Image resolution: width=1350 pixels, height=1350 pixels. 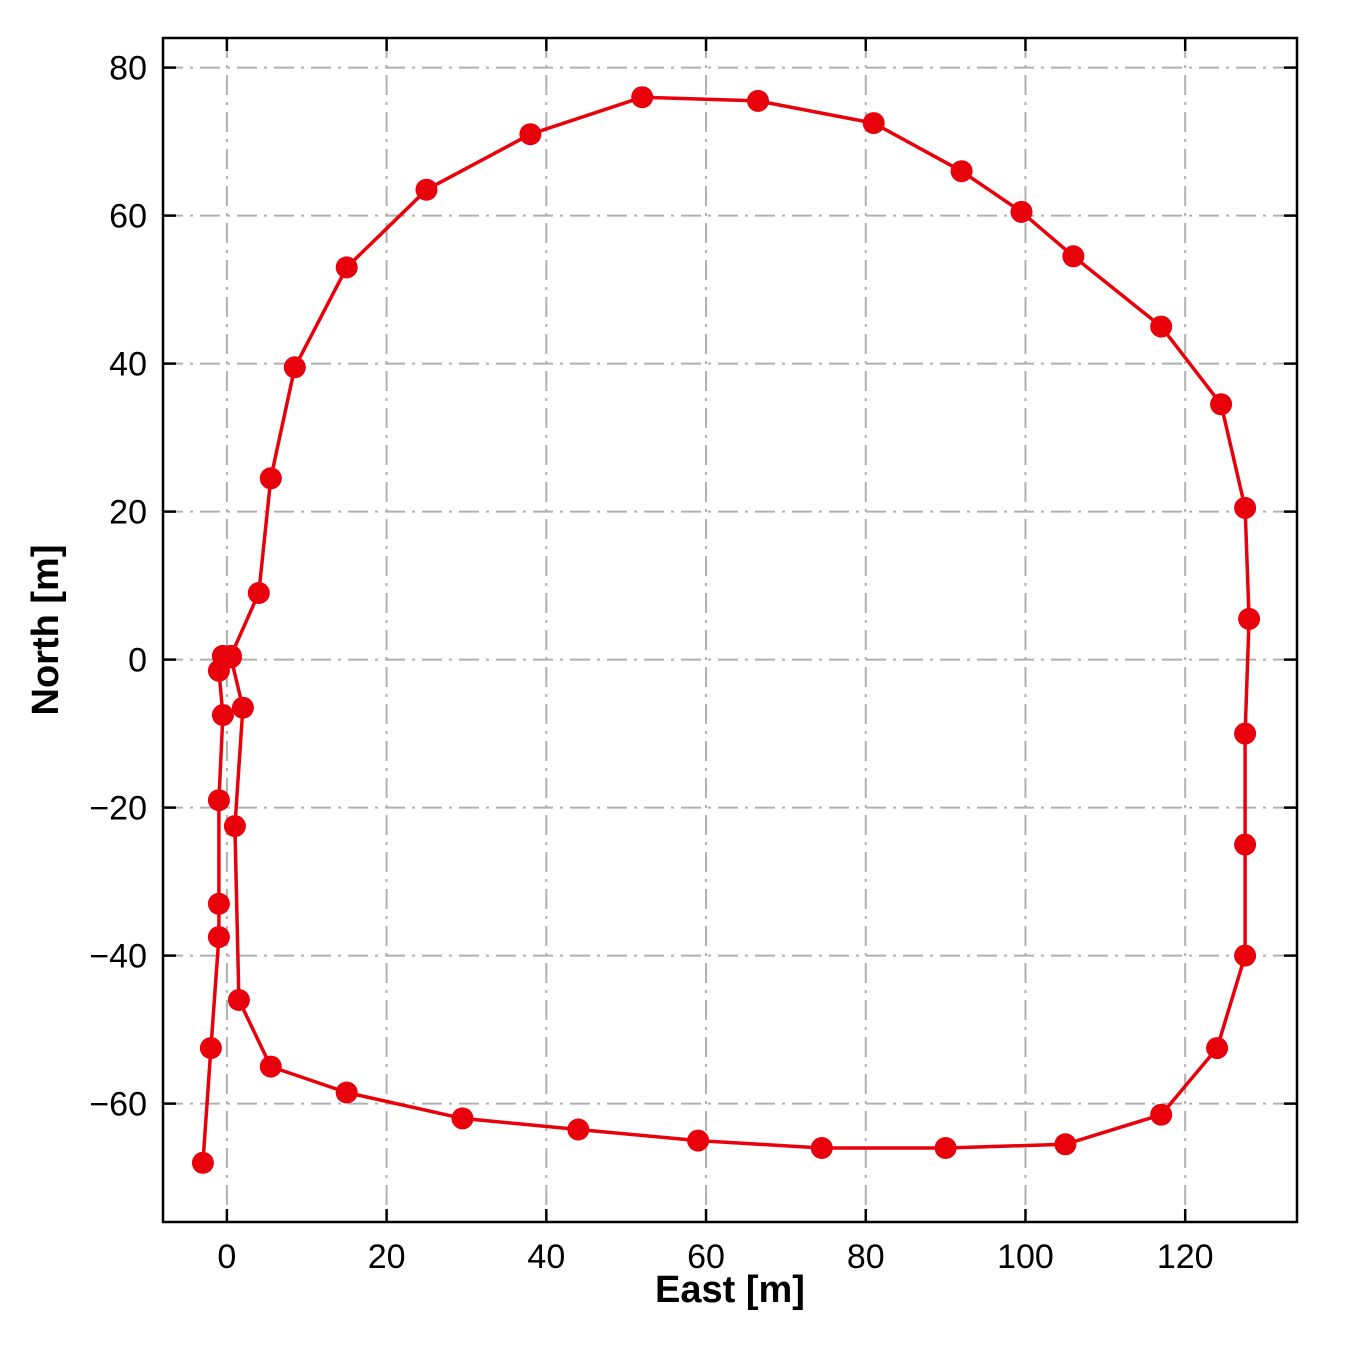 I want to click on x-axis-label: East [m], so click(x=730, y=1290).